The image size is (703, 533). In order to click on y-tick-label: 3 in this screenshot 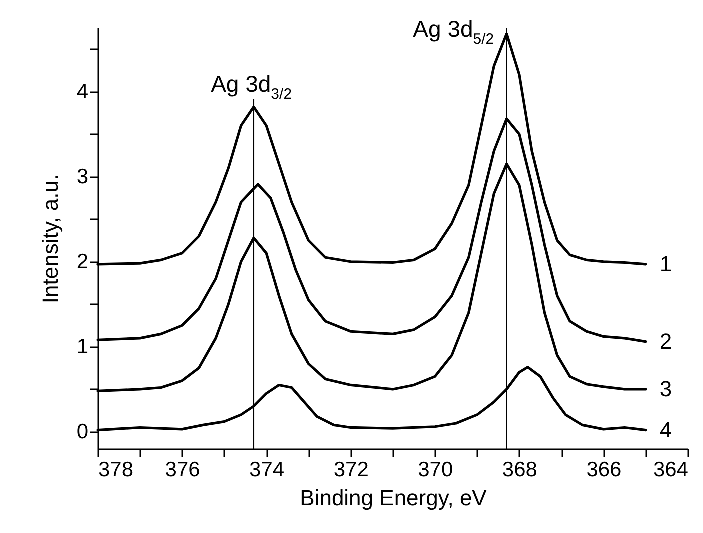, I will do `click(82, 176)`.